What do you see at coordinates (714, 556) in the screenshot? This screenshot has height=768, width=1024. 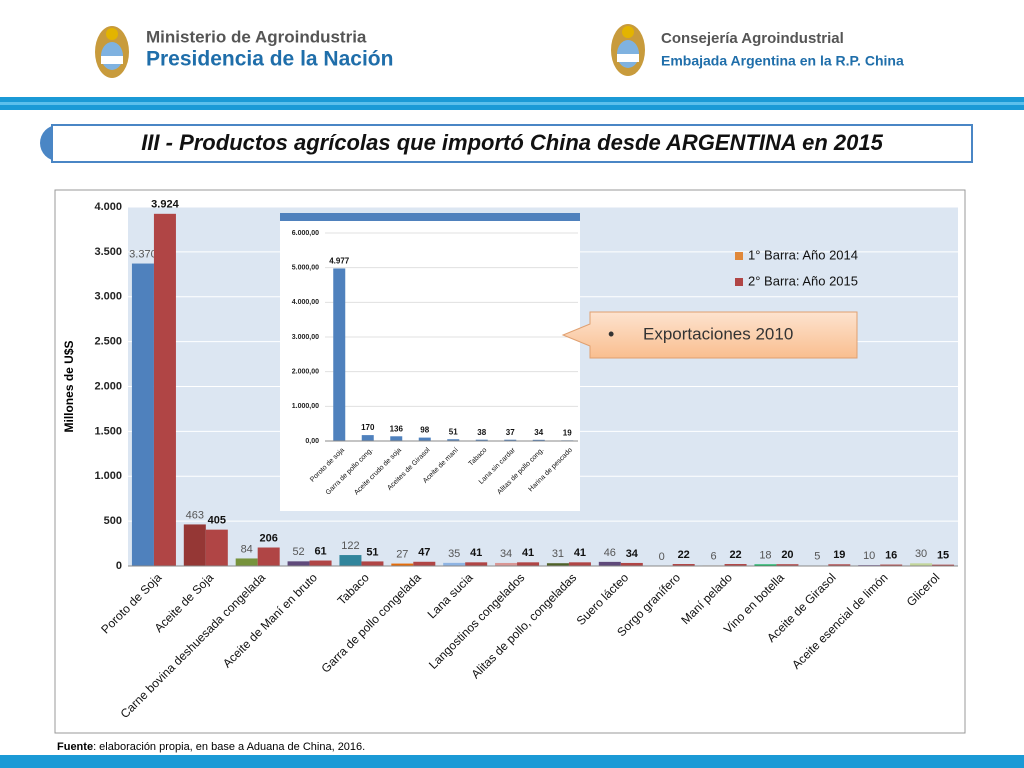 I see `value-label: 6` at bounding box center [714, 556].